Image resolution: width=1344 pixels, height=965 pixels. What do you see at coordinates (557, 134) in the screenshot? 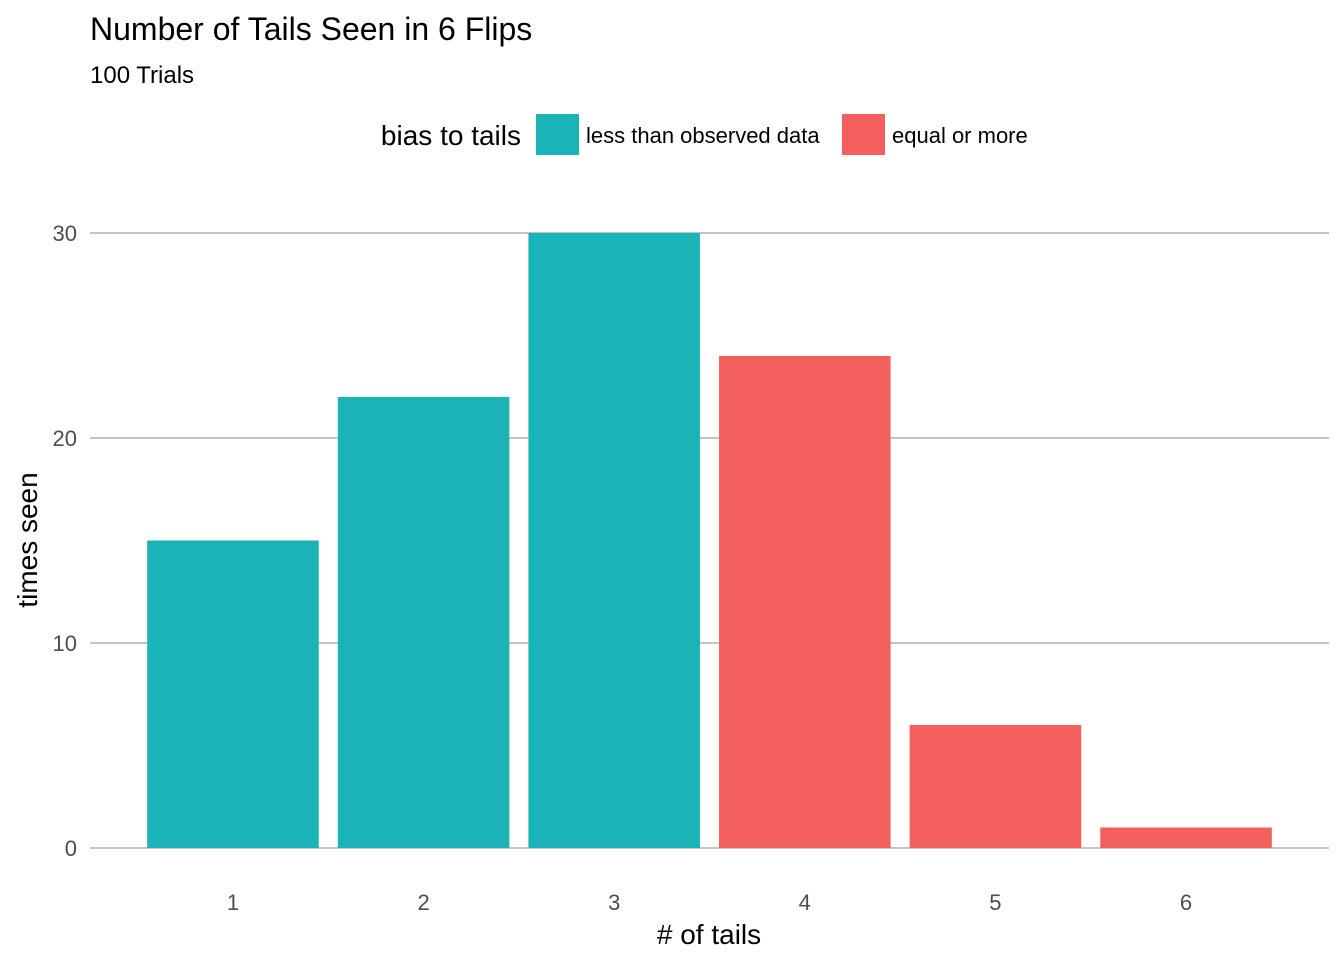
I see `legend-swatch-less` at bounding box center [557, 134].